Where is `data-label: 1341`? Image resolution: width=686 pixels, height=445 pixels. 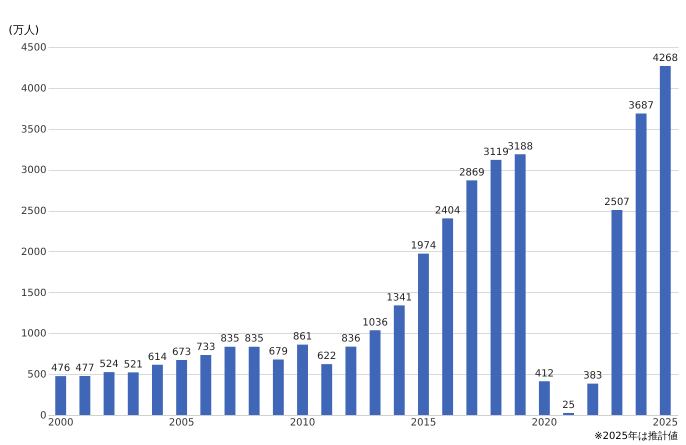
data-label: 1341 is located at coordinates (399, 298).